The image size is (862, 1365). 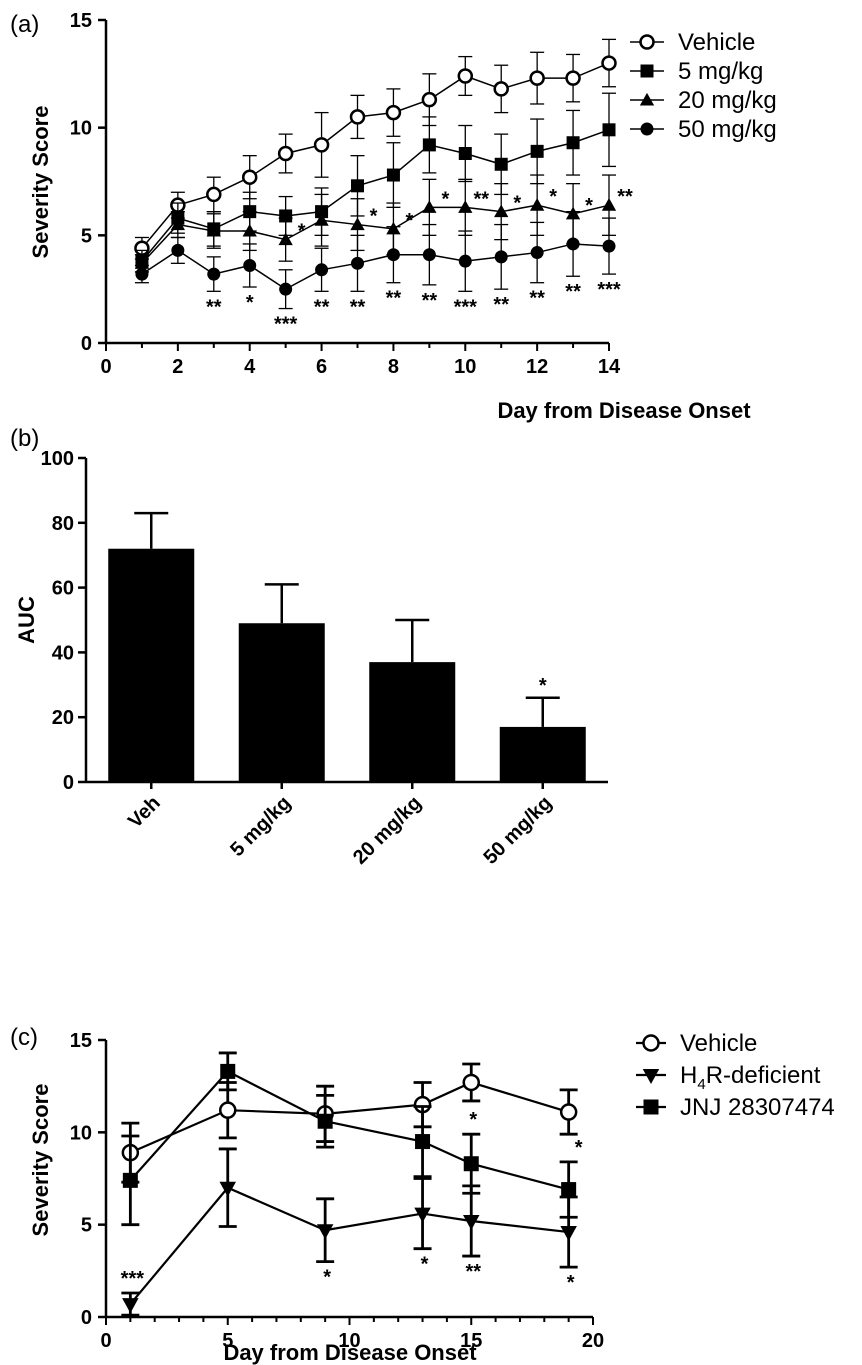 I want to click on x-tick-label: 6, so click(x=321, y=367).